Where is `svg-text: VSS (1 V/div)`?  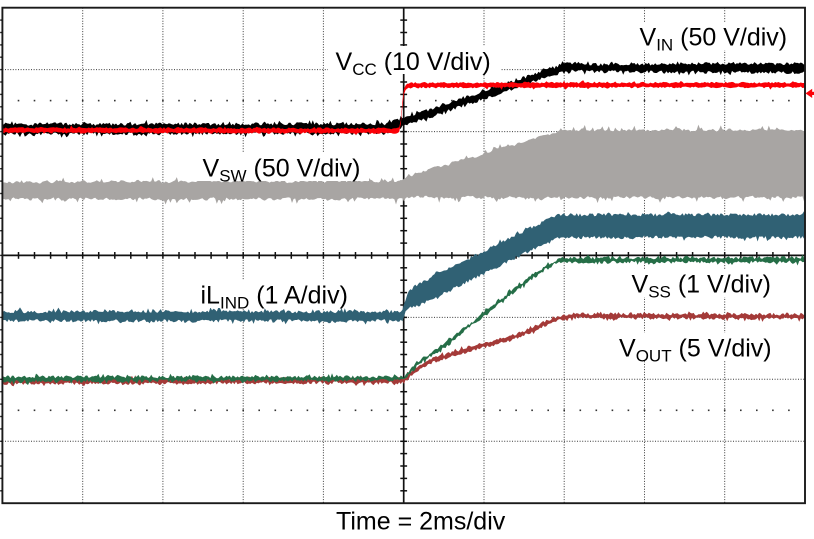 svg-text: VSS (1 V/div) is located at coordinates (701, 286).